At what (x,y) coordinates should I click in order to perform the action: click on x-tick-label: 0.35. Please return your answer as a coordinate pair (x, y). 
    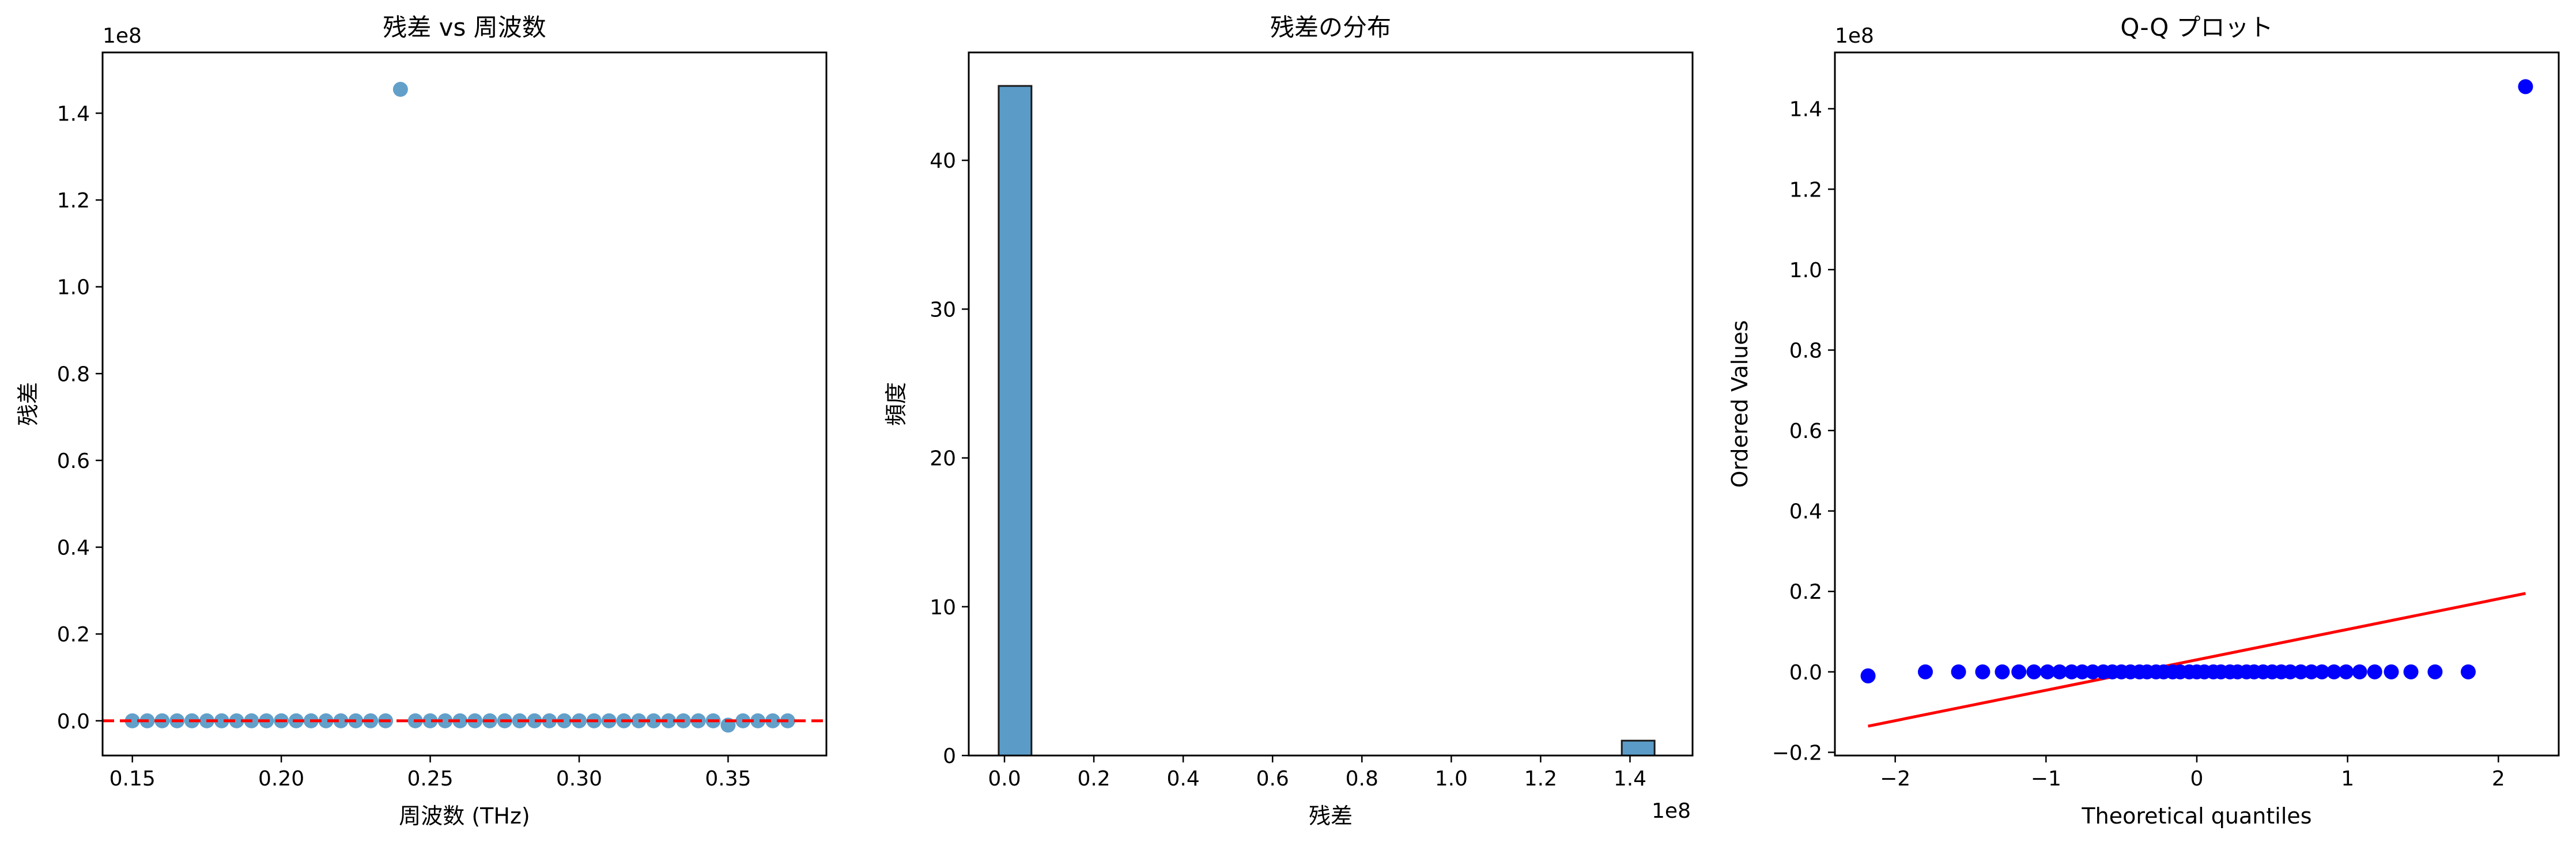
    Looking at the image, I should click on (728, 779).